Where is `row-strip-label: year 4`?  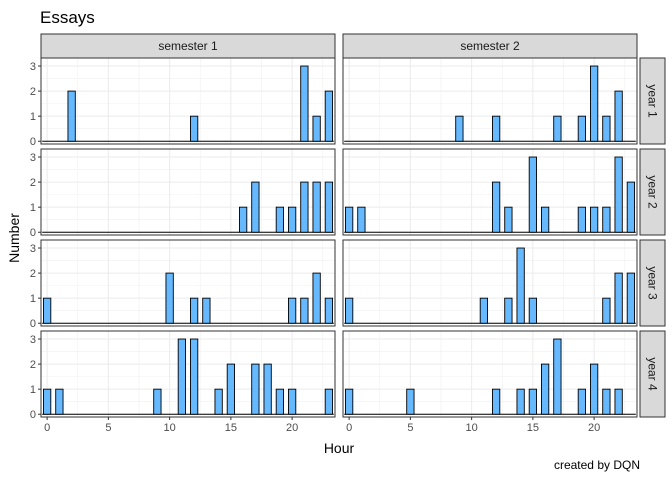 row-strip-label: year 4 is located at coordinates (653, 374).